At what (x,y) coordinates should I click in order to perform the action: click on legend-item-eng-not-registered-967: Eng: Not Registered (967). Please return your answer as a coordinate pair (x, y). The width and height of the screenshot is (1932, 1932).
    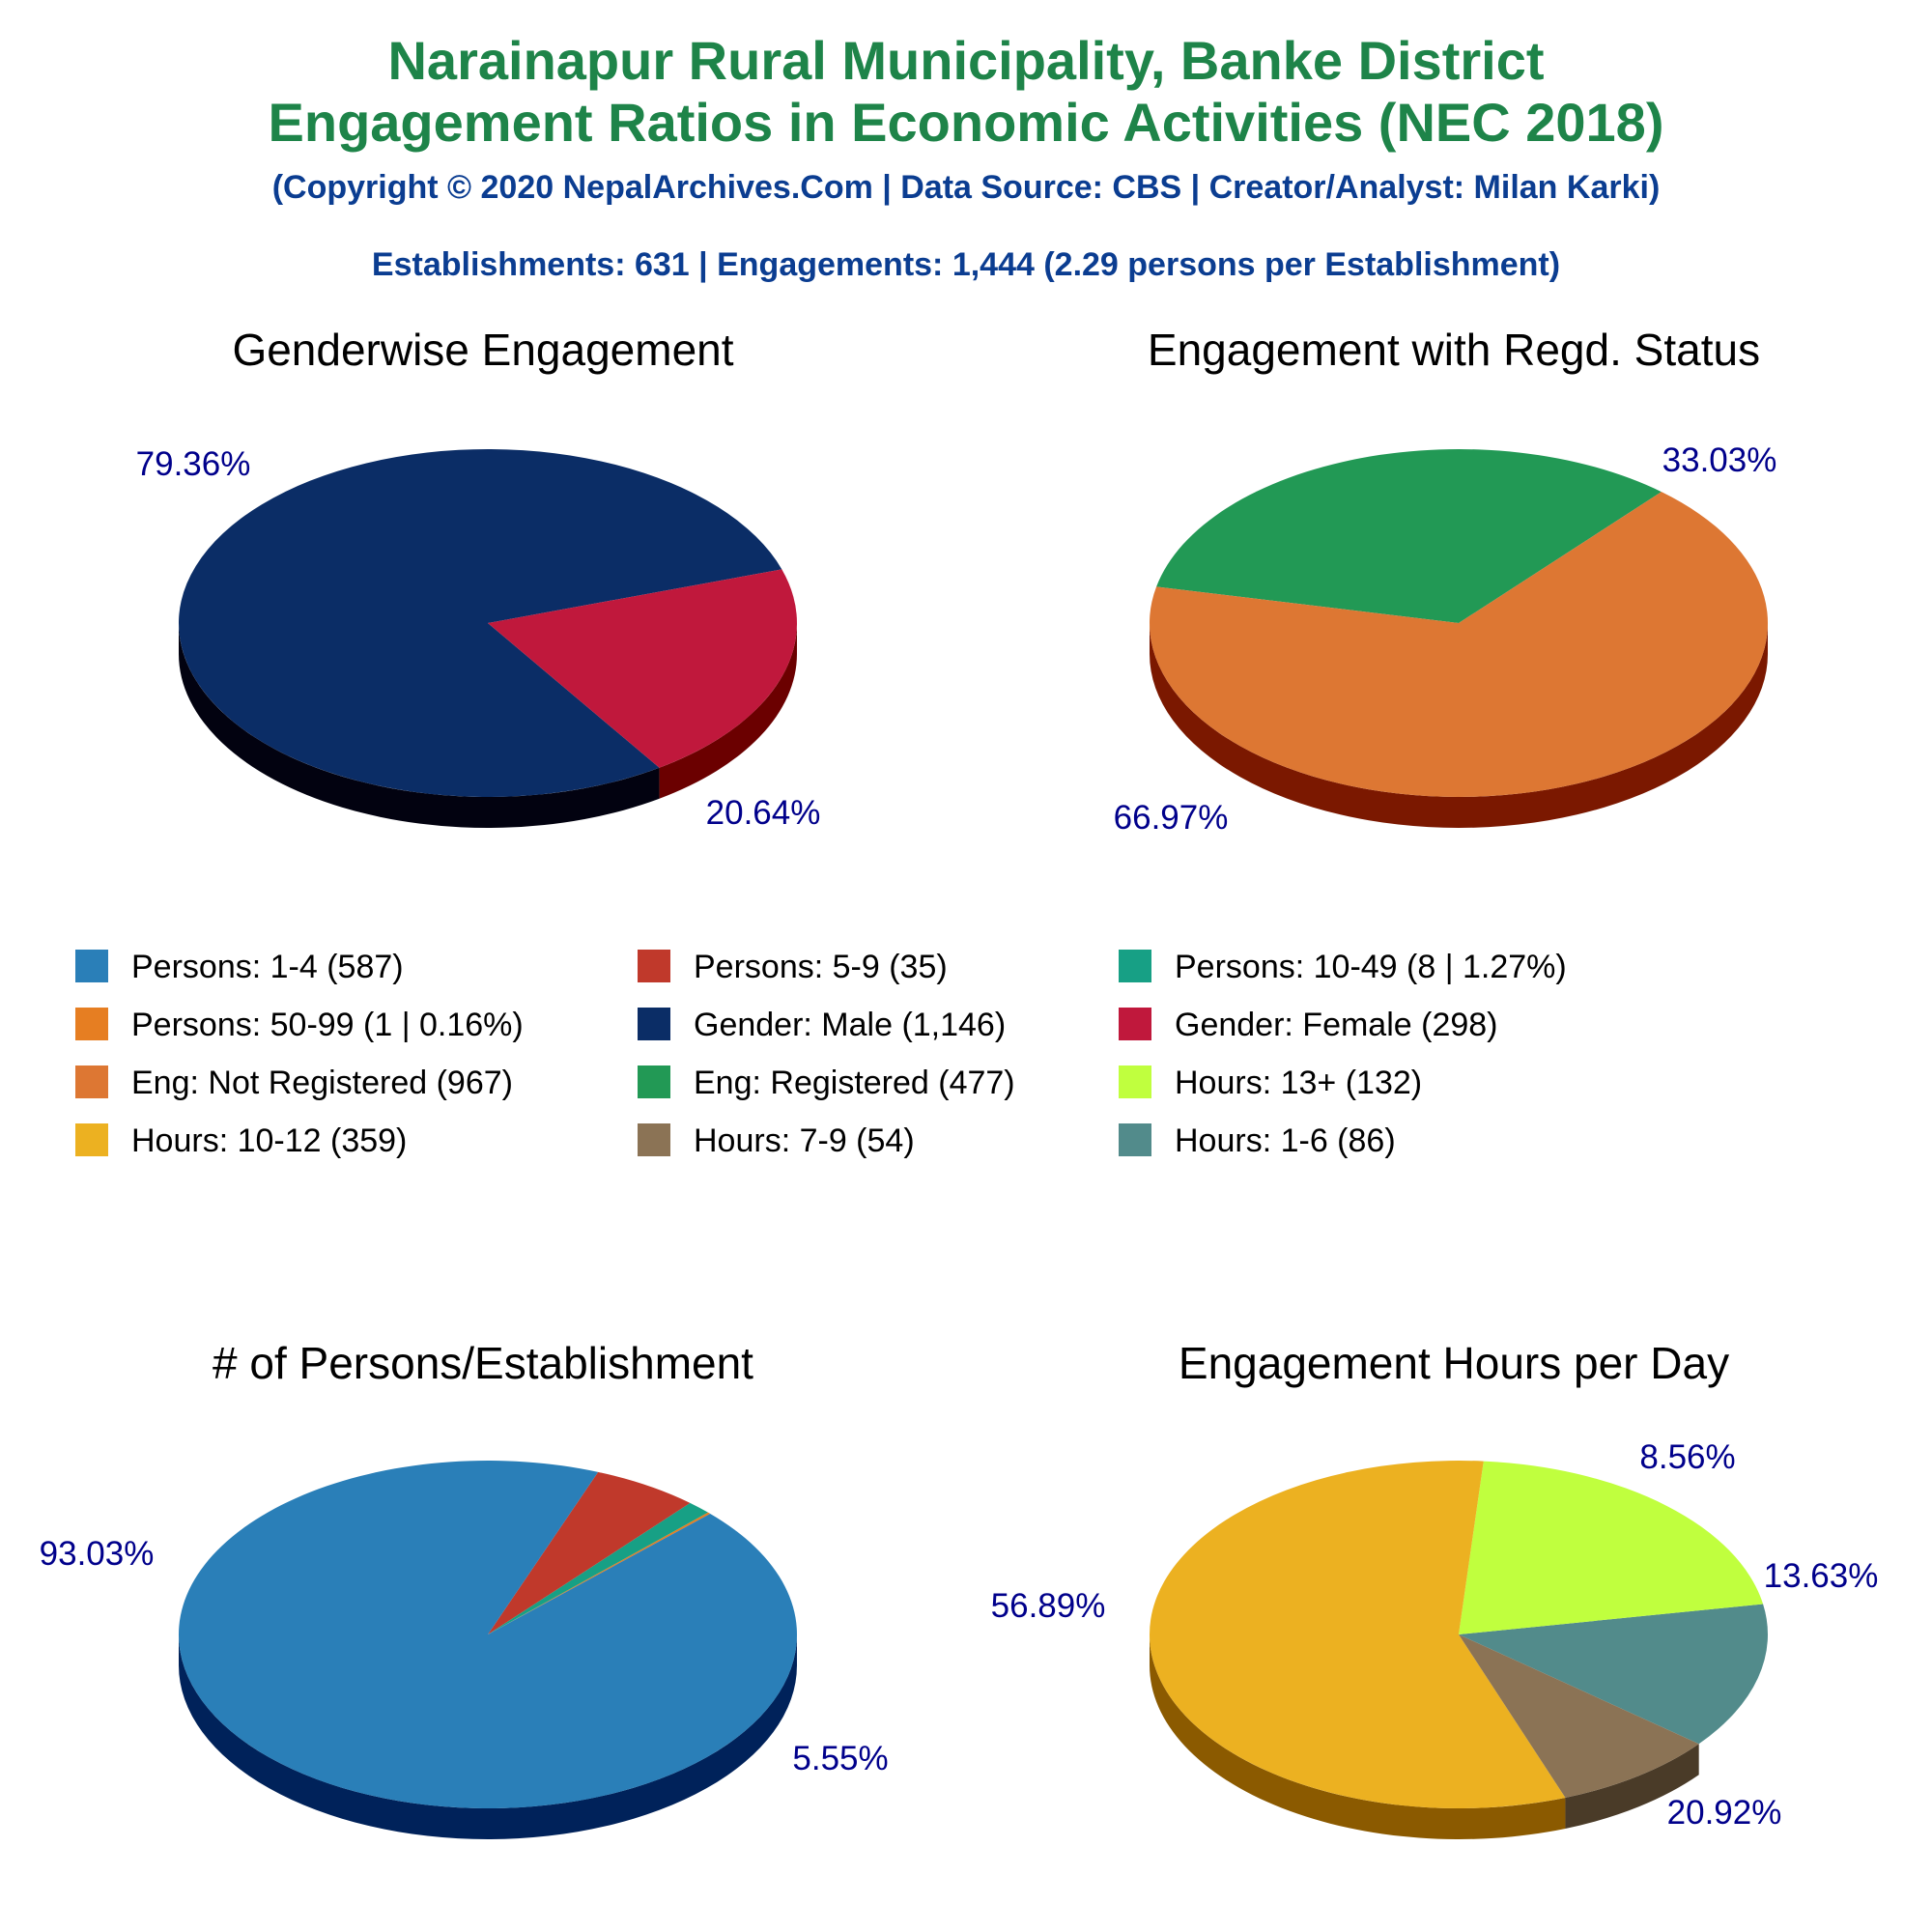
    Looking at the image, I should click on (294, 1083).